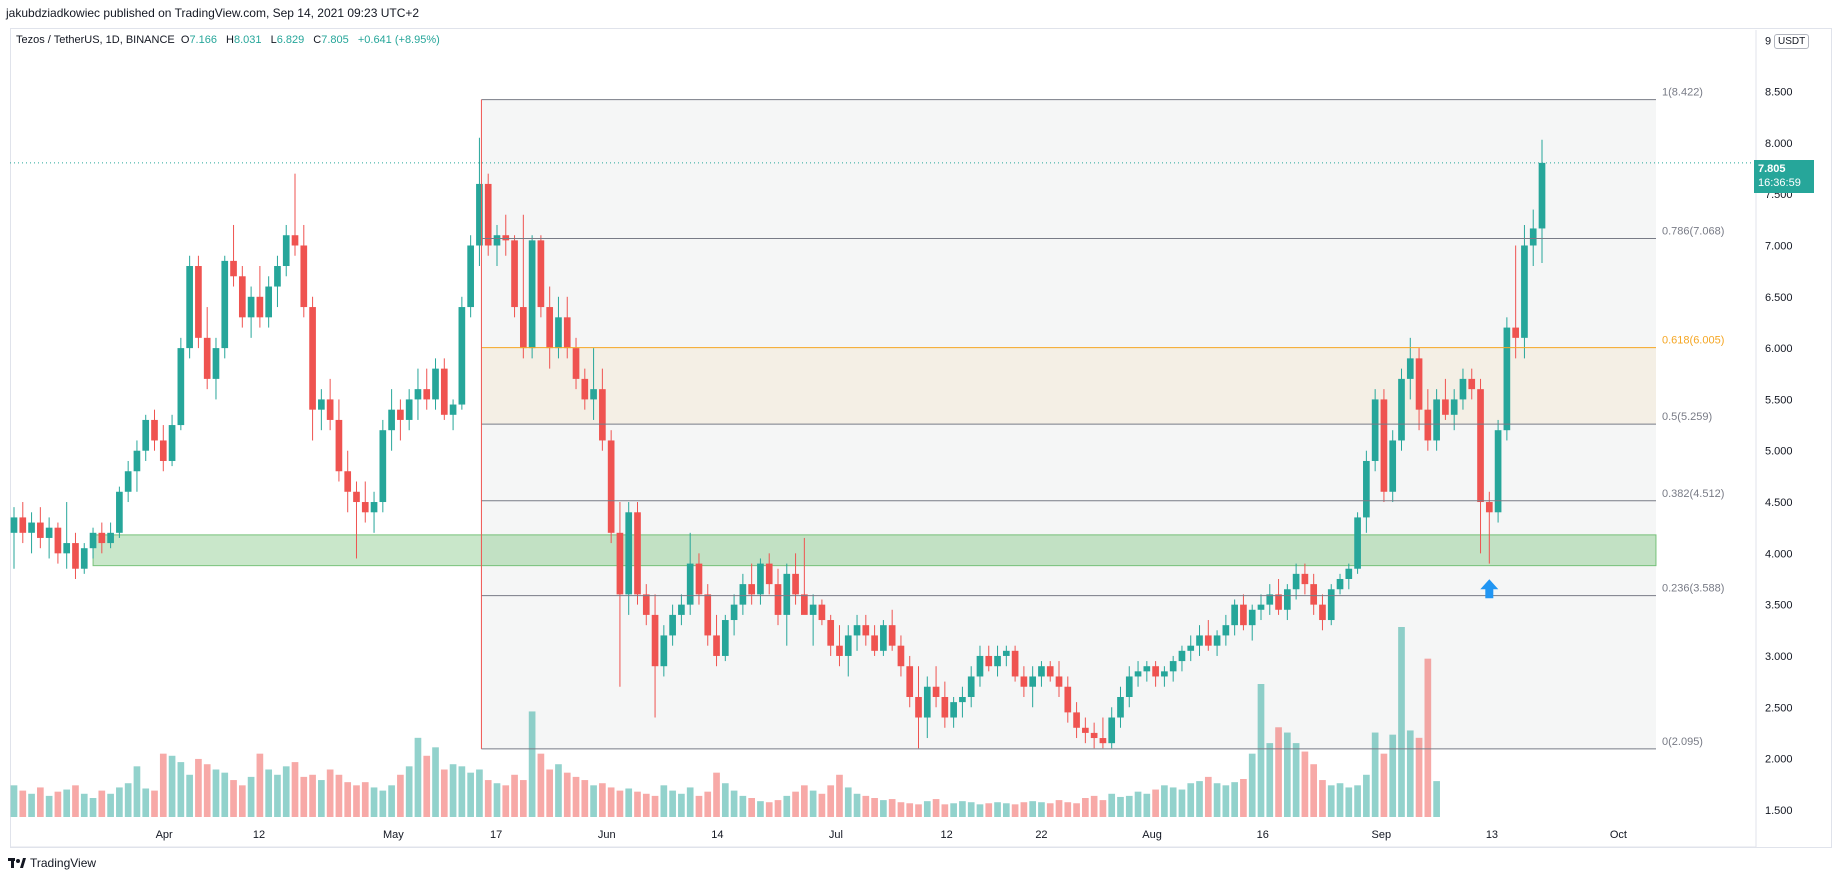  Describe the element at coordinates (1682, 93) in the screenshot. I see `fib-label: 1(8.422)` at that location.